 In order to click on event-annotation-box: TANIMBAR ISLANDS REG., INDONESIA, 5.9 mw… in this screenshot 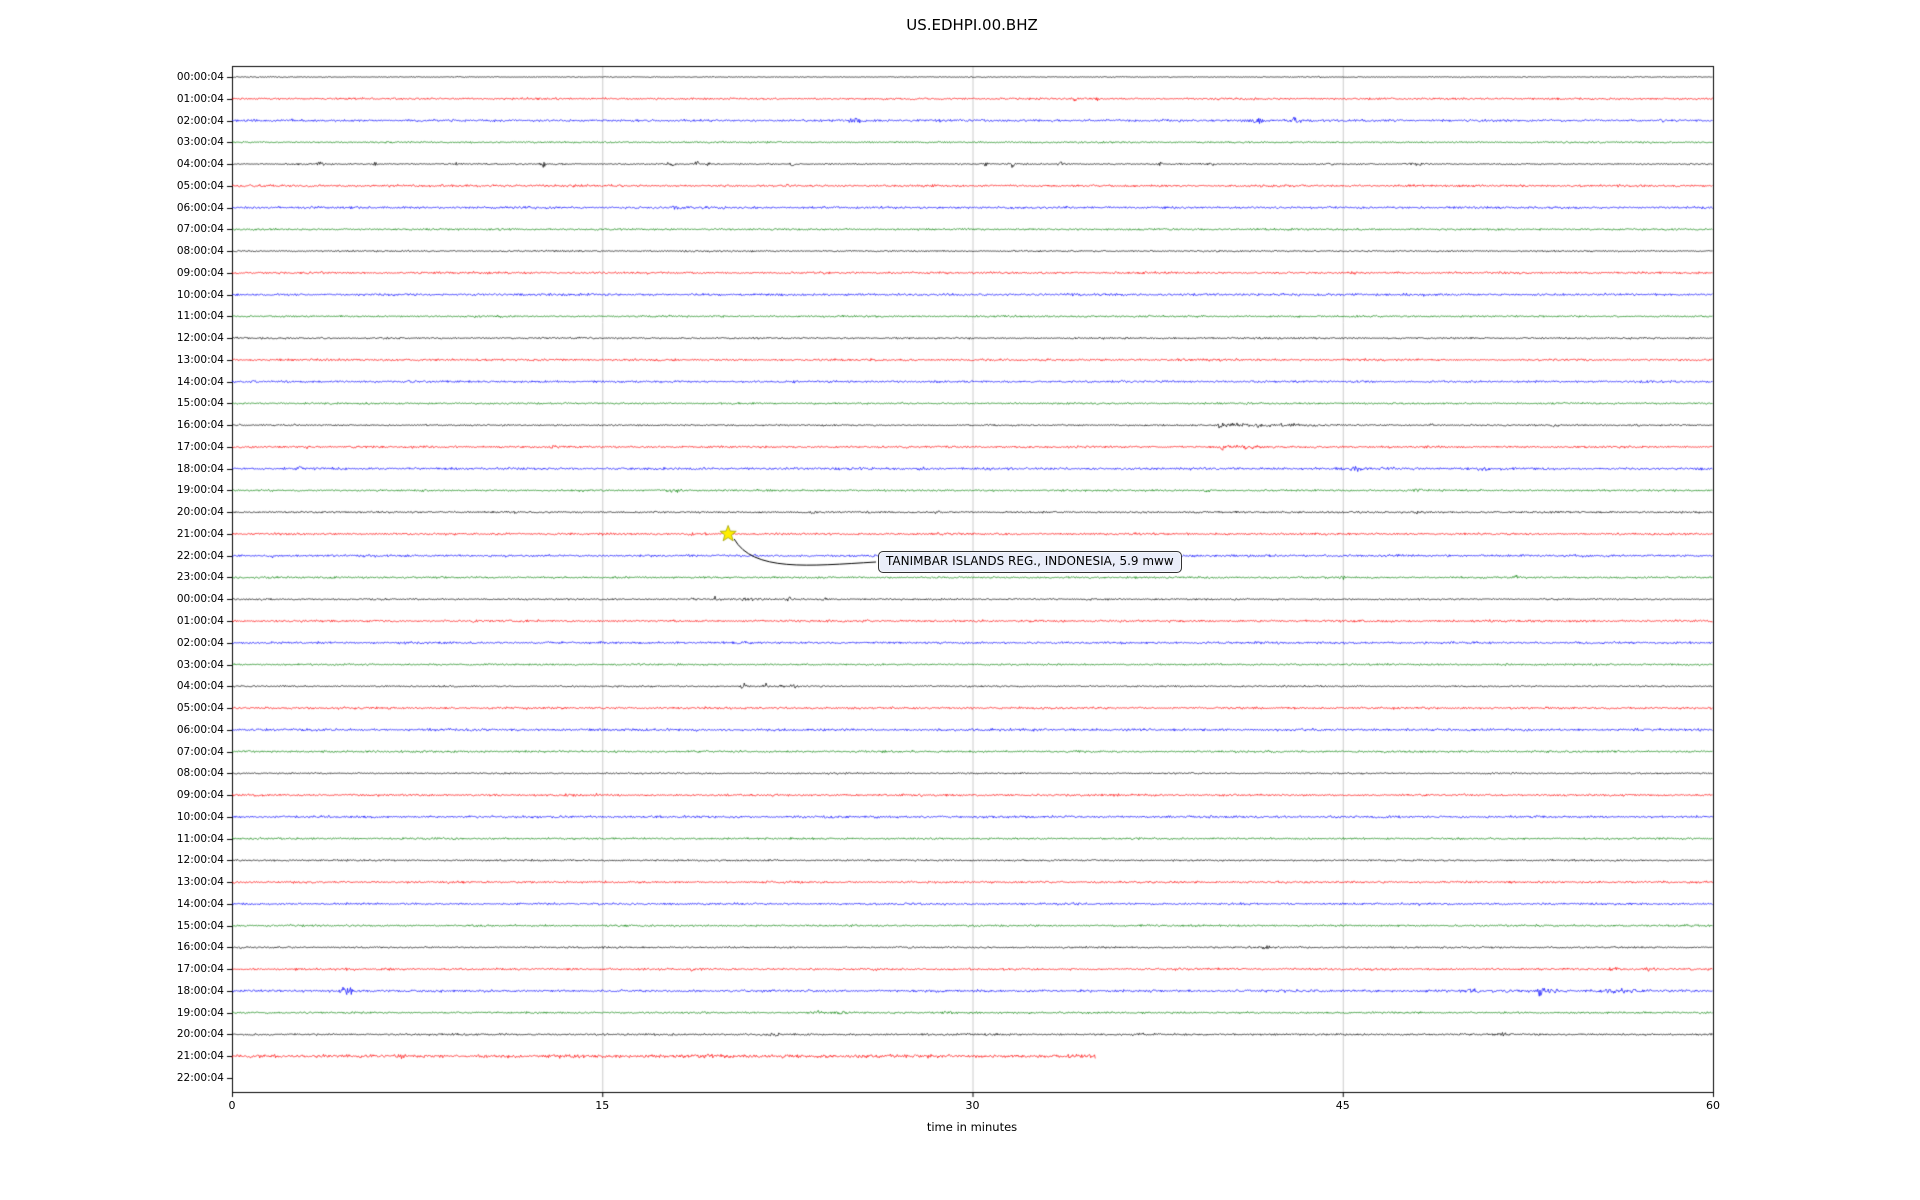, I will do `click(1030, 562)`.